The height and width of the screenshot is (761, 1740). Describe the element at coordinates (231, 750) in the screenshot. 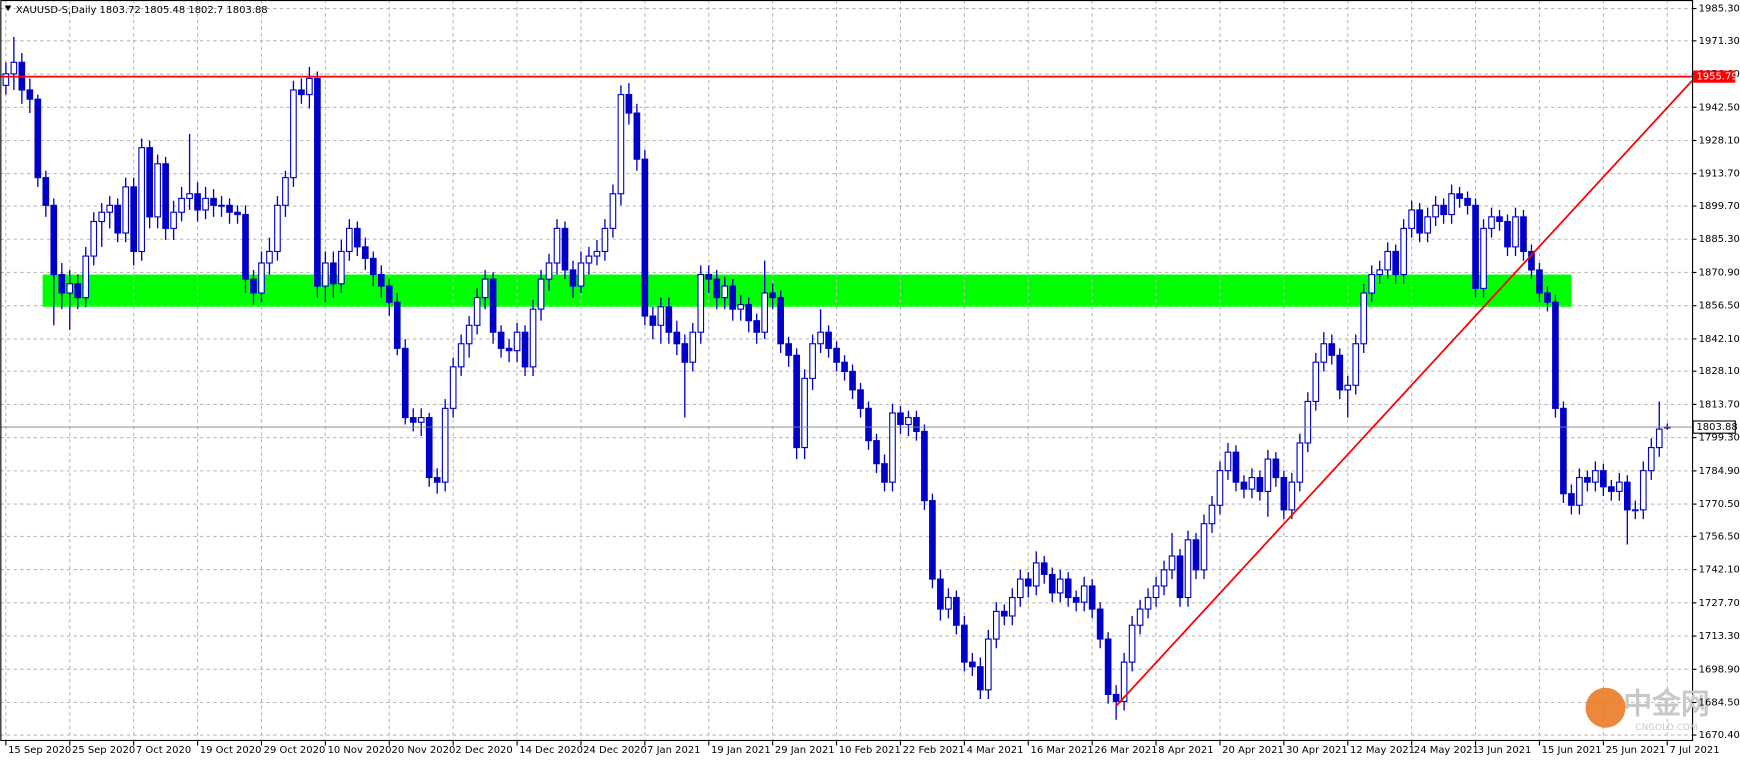

I see `x-tick-label: 19 Oct 2020` at that location.